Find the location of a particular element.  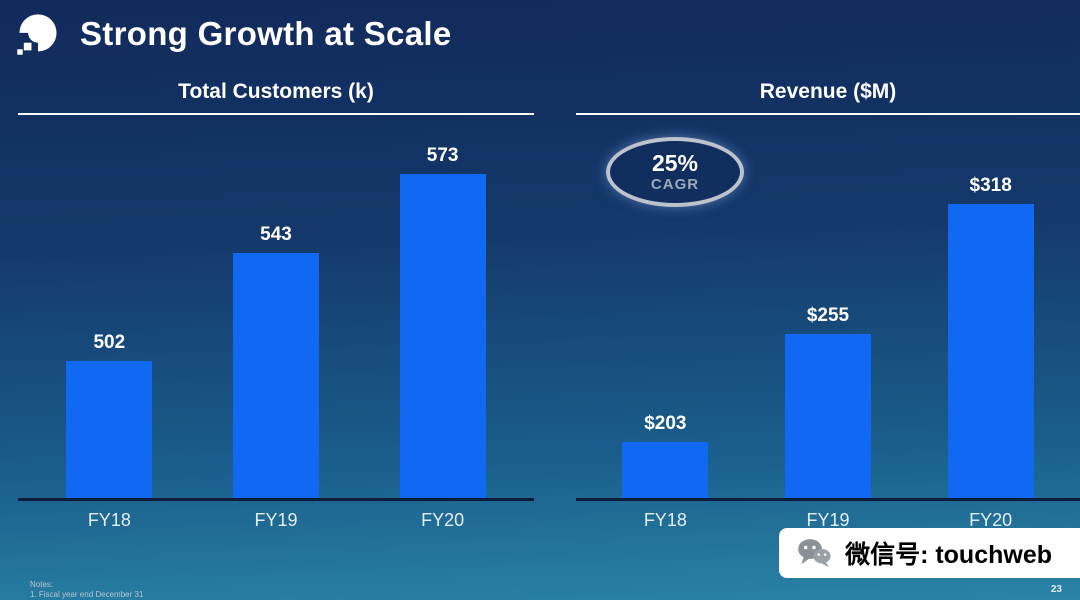

chart-title-revenue: Revenue ($M) is located at coordinates (828, 97).